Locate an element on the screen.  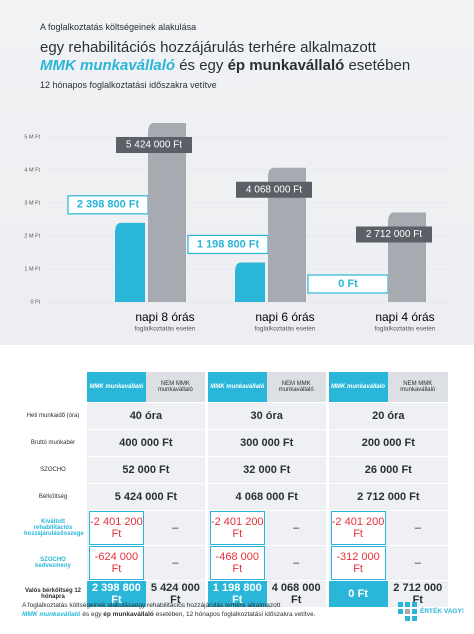
cell: 32 000 Ft is located at coordinates (266, 470).